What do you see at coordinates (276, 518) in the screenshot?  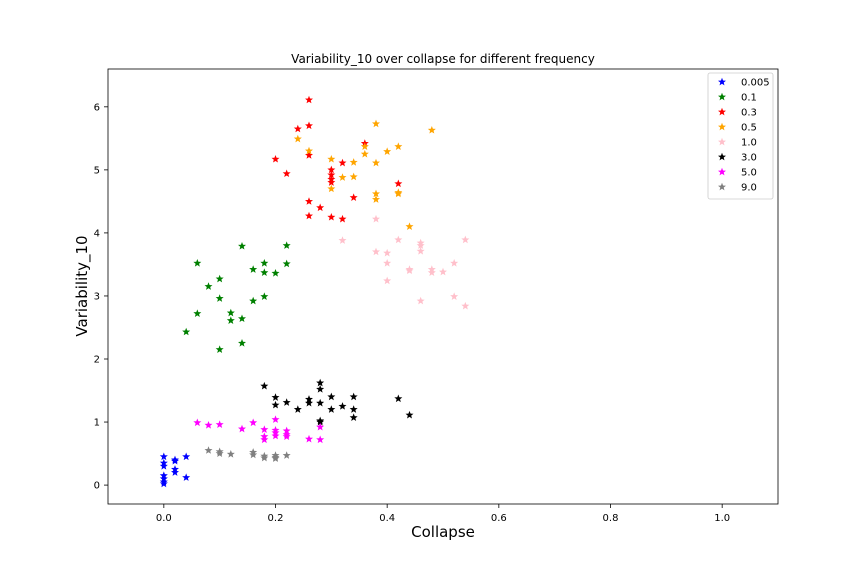 I see `x-tick-label: 0.2` at bounding box center [276, 518].